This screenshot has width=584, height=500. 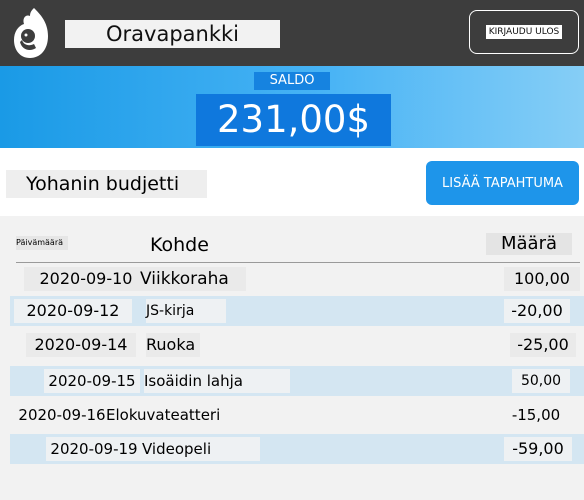 I want to click on row-target: Elokuvateatteri, so click(x=163, y=415).